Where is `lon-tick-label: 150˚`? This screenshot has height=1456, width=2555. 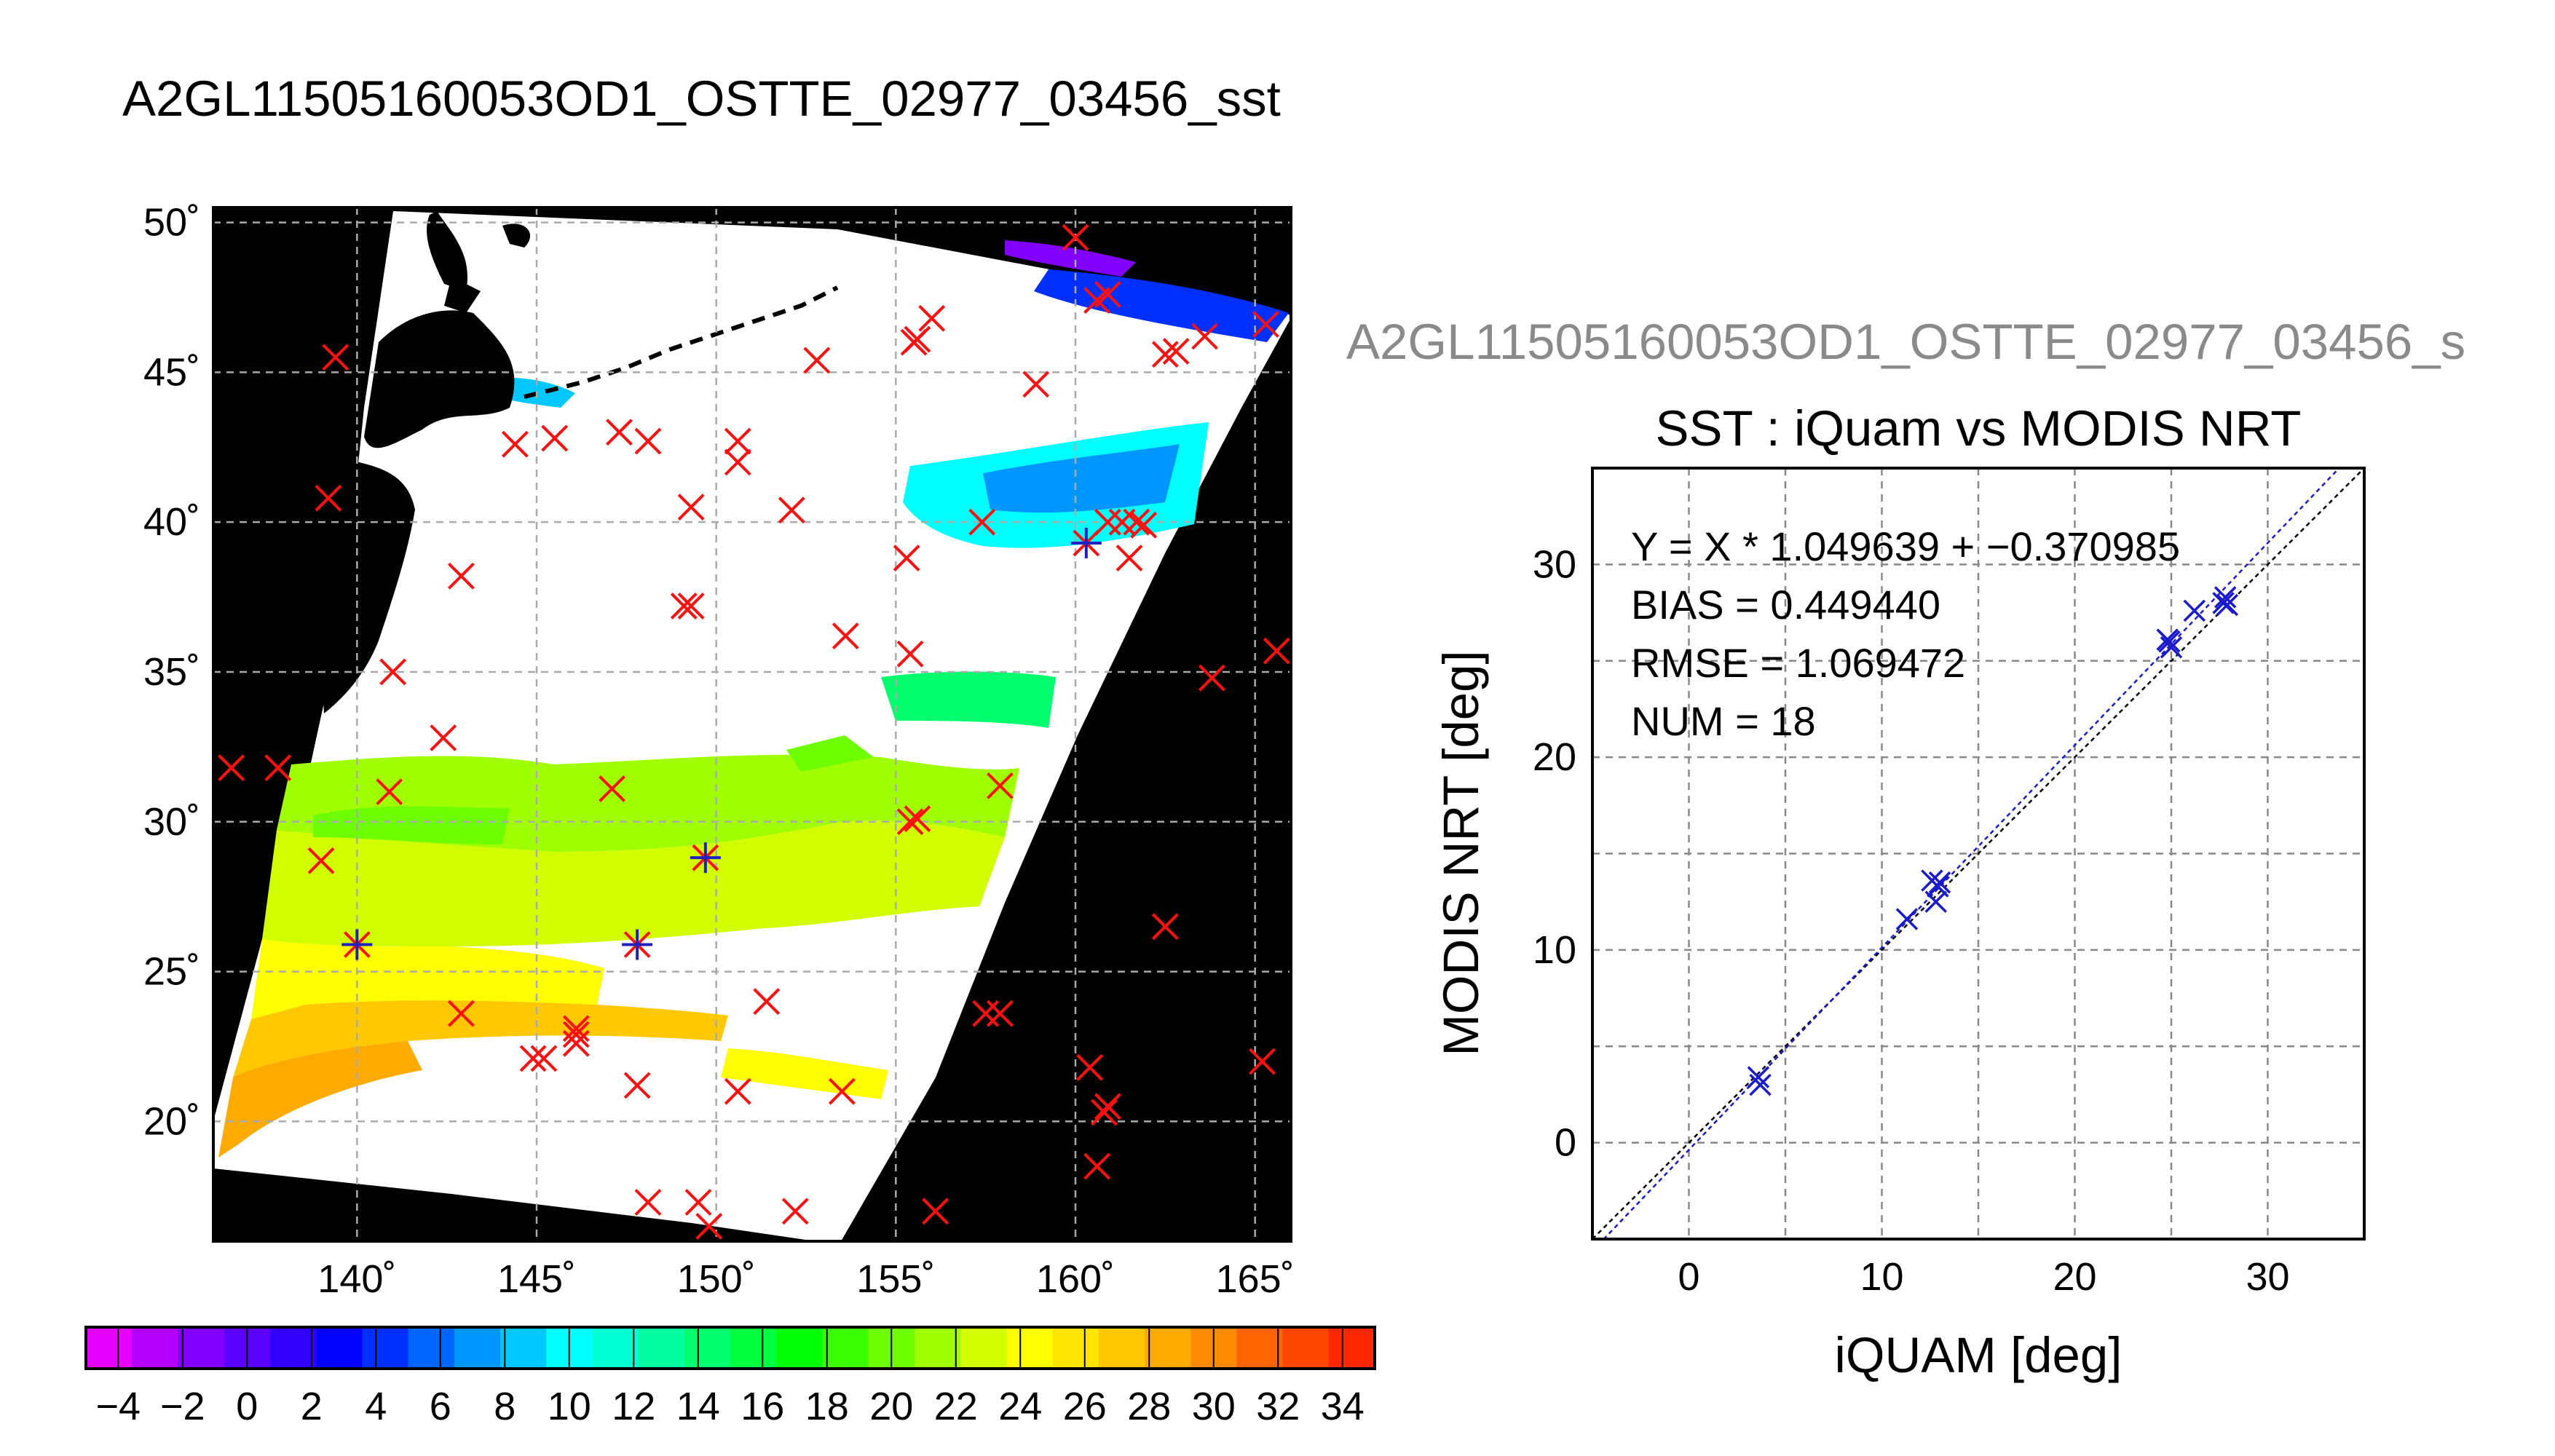 lon-tick-label: 150˚ is located at coordinates (716, 1279).